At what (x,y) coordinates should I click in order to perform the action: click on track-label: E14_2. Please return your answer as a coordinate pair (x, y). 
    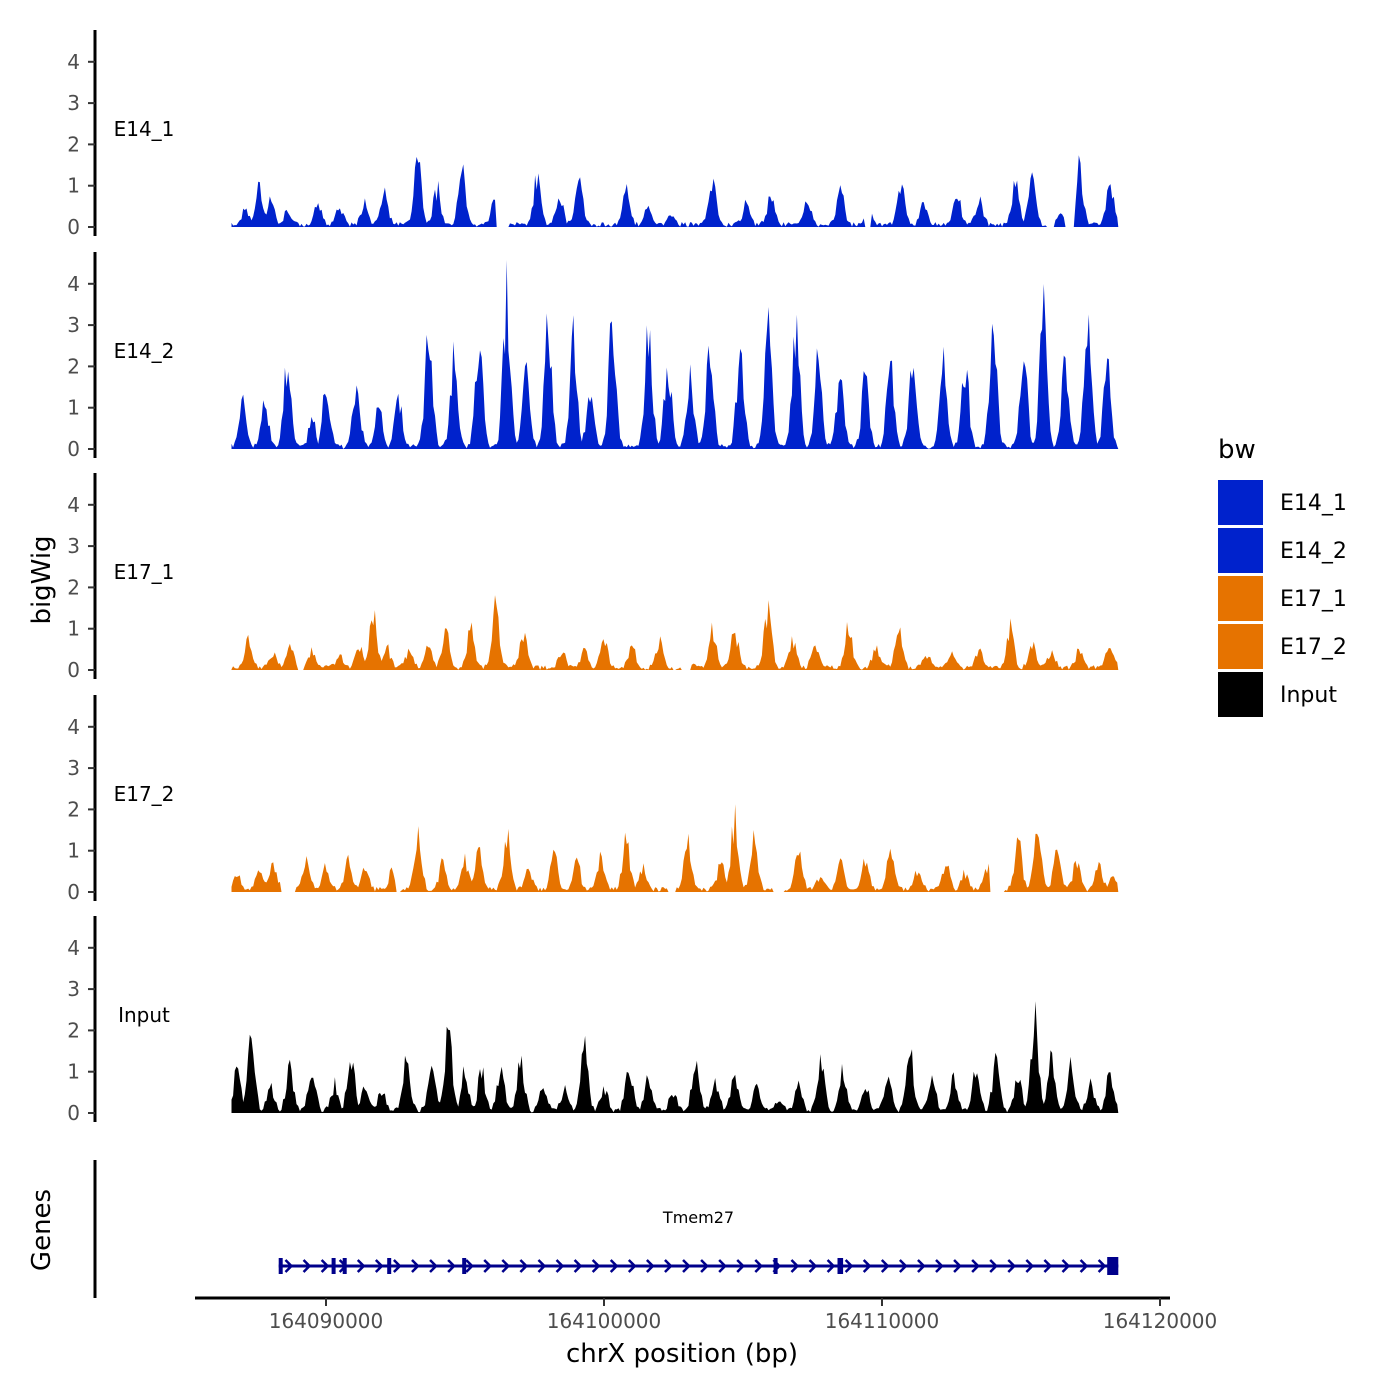
    Looking at the image, I should click on (144, 351).